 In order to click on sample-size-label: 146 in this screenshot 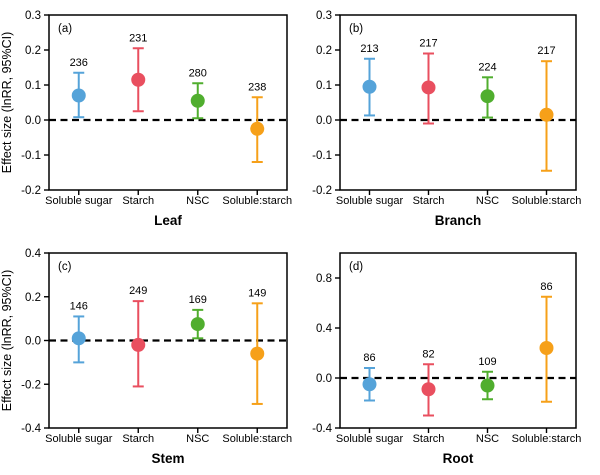, I will do `click(79, 306)`.